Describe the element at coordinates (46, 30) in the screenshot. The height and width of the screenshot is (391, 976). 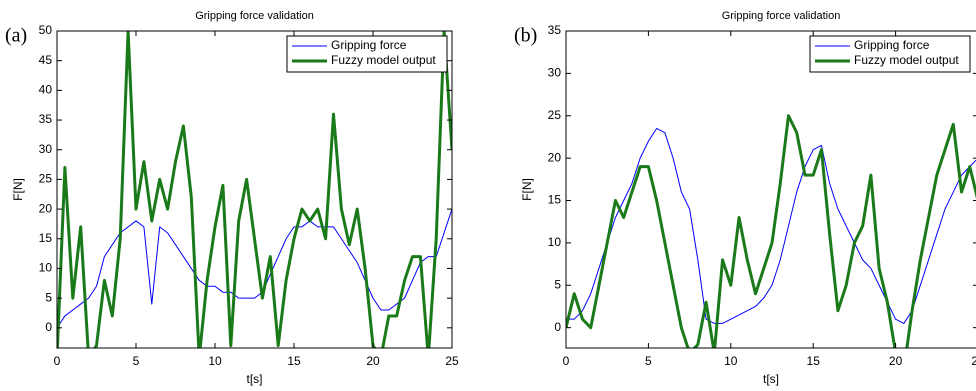
I see `y-tick-label: 50` at that location.